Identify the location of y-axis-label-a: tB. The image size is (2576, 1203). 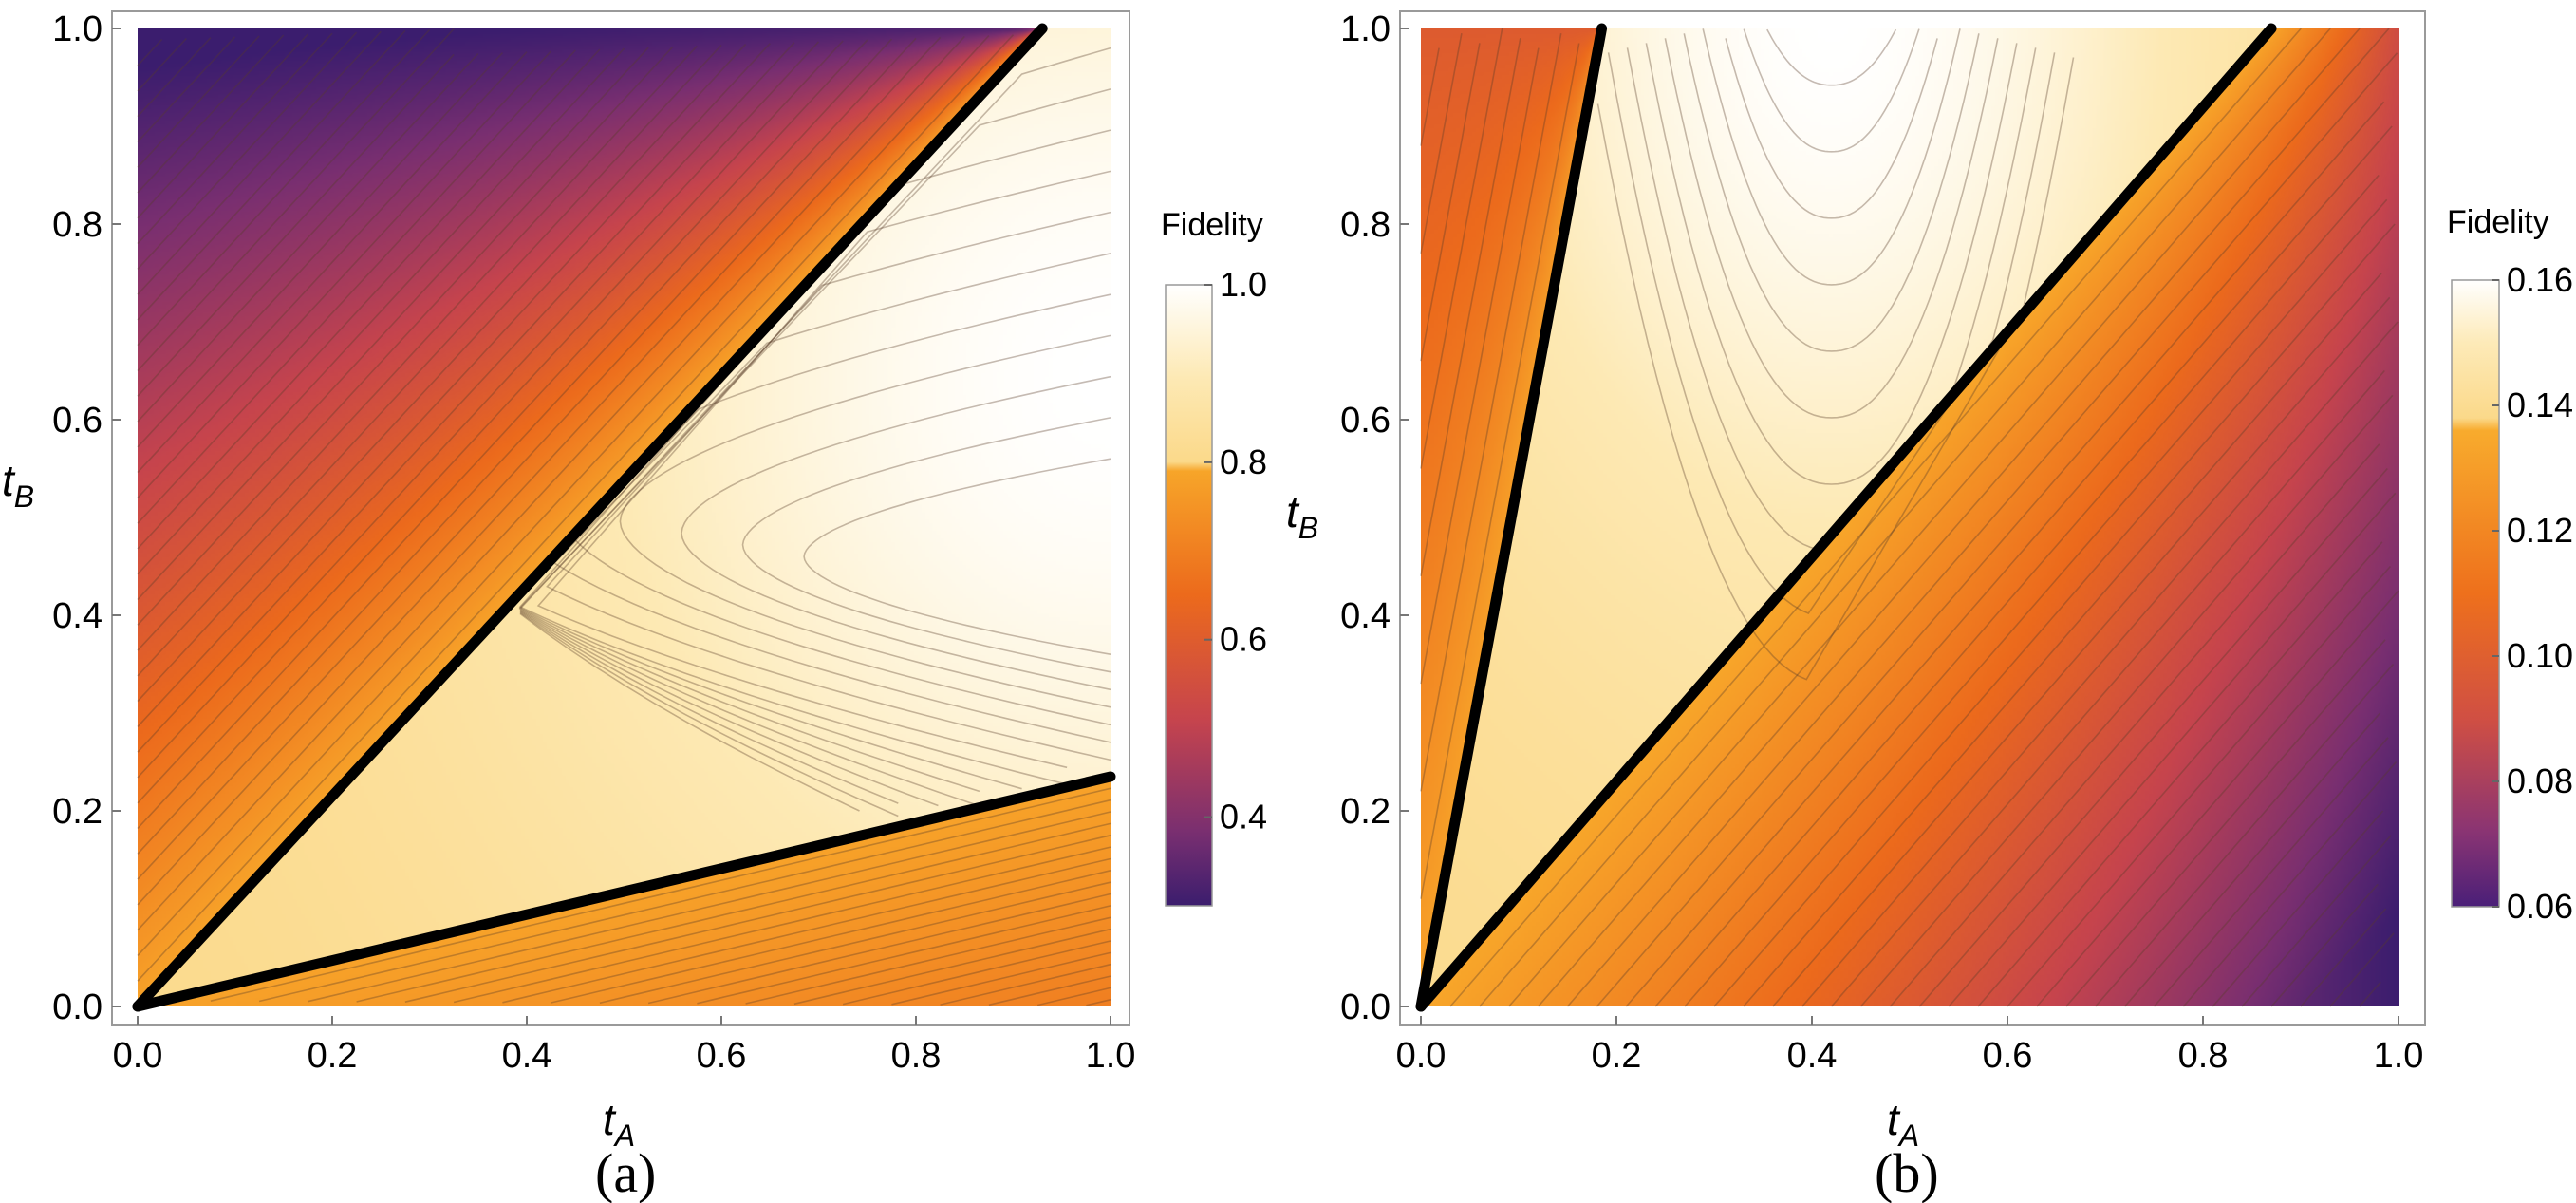
(18, 485).